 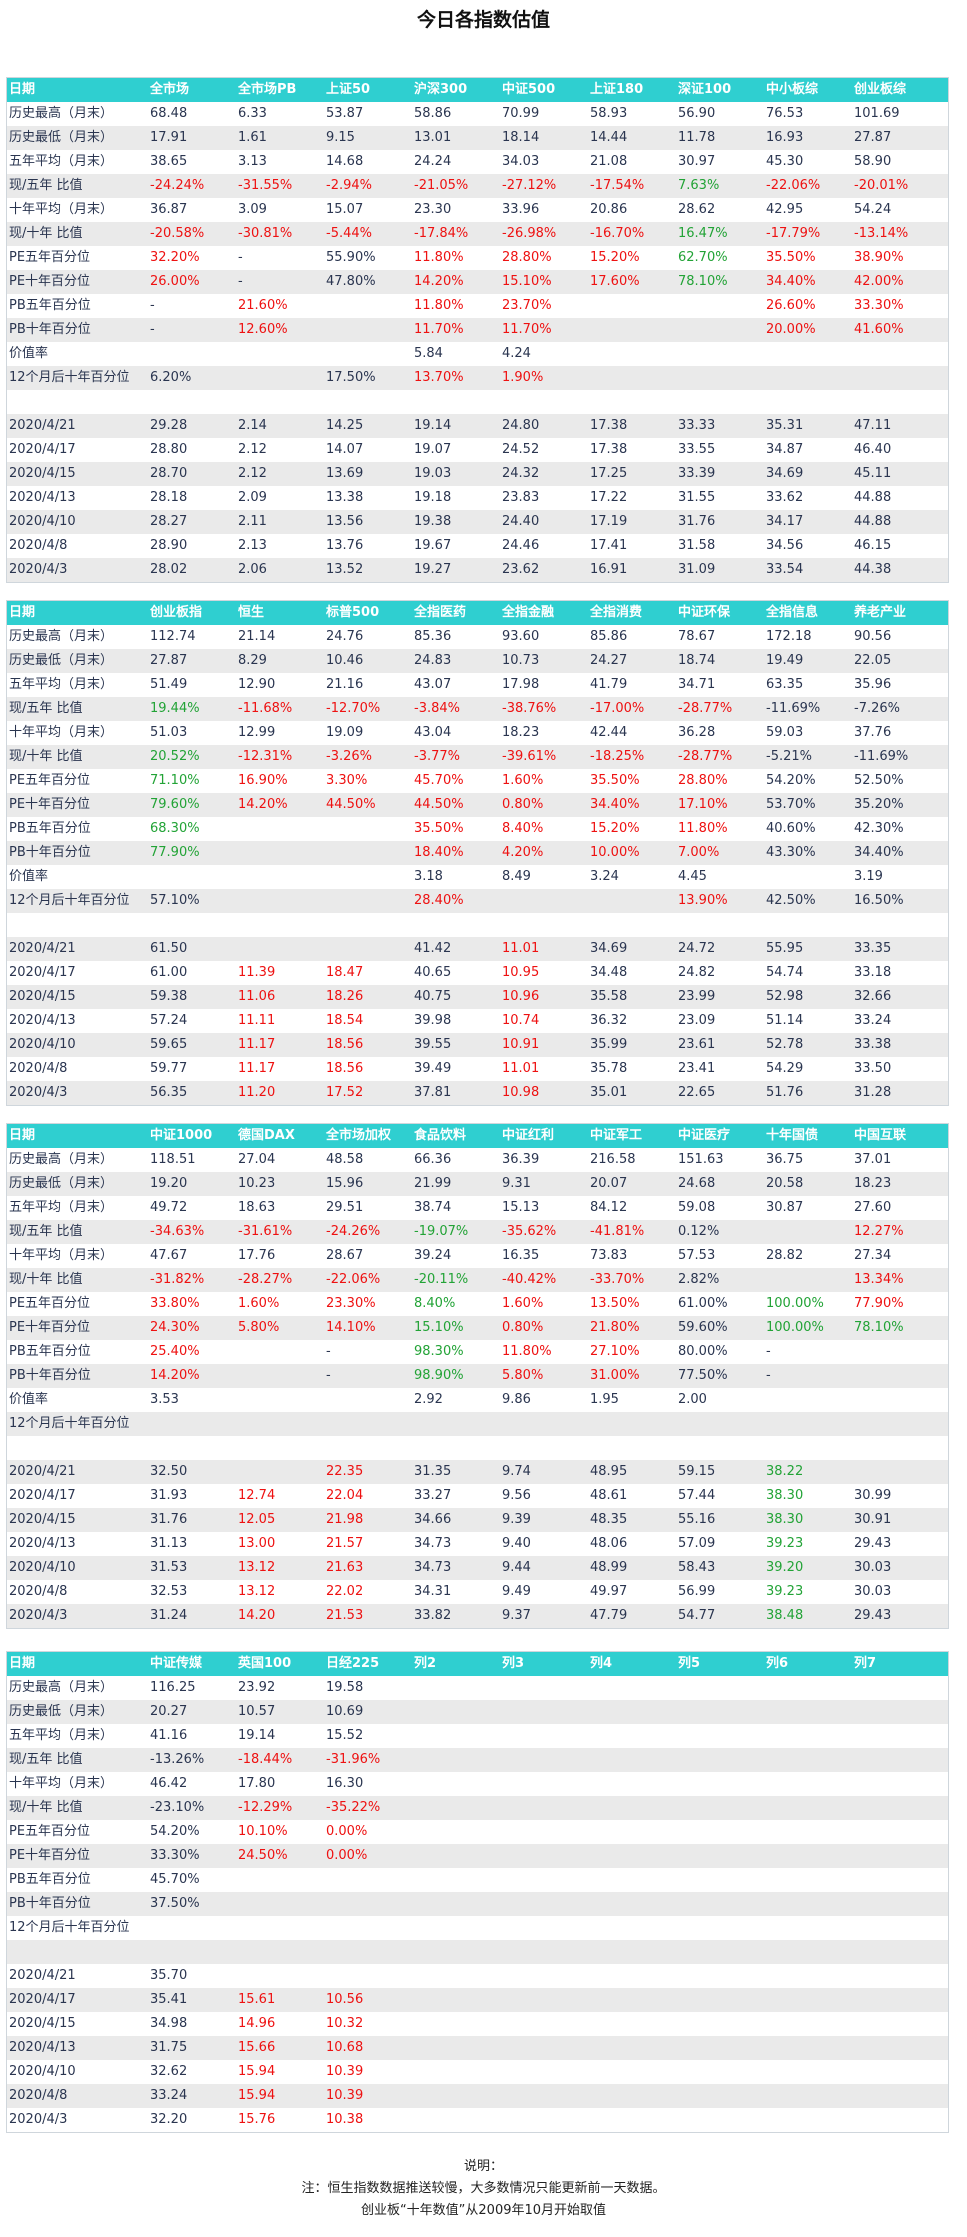 I want to click on table-cell: 8.49, so click(x=516, y=876).